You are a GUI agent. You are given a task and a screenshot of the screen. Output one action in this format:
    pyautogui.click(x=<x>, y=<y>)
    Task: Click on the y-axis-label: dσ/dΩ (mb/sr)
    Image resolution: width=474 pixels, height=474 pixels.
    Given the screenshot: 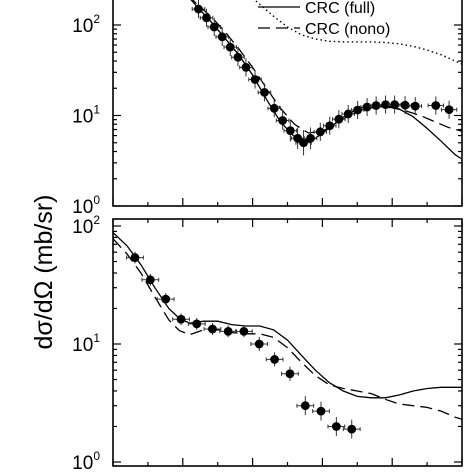 What is the action you would take?
    pyautogui.click(x=44, y=272)
    